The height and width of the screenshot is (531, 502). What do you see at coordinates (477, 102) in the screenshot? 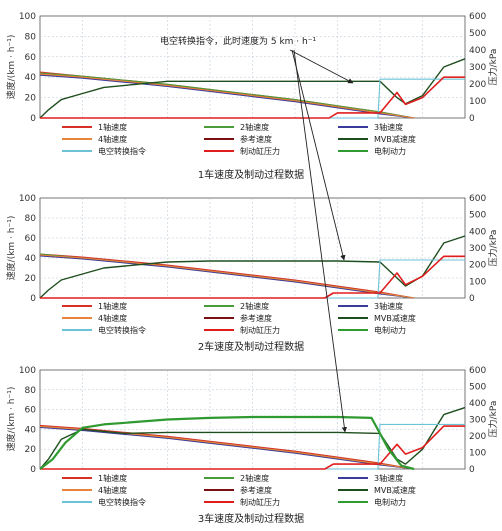
I see `ytick-right-1-1: 100` at bounding box center [477, 102].